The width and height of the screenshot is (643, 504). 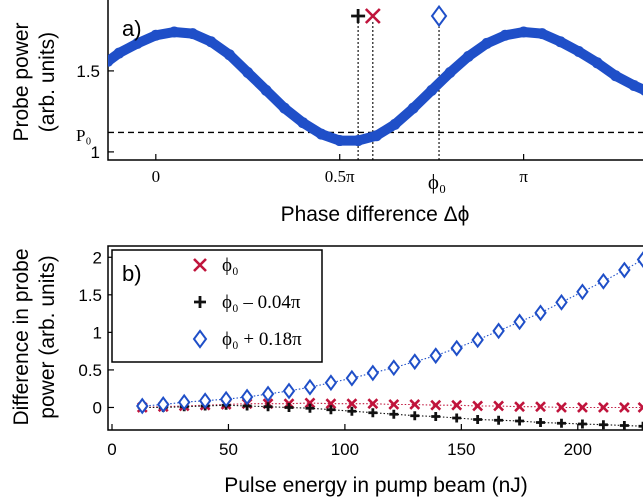 I want to click on marker-cross, so click(x=372, y=16).